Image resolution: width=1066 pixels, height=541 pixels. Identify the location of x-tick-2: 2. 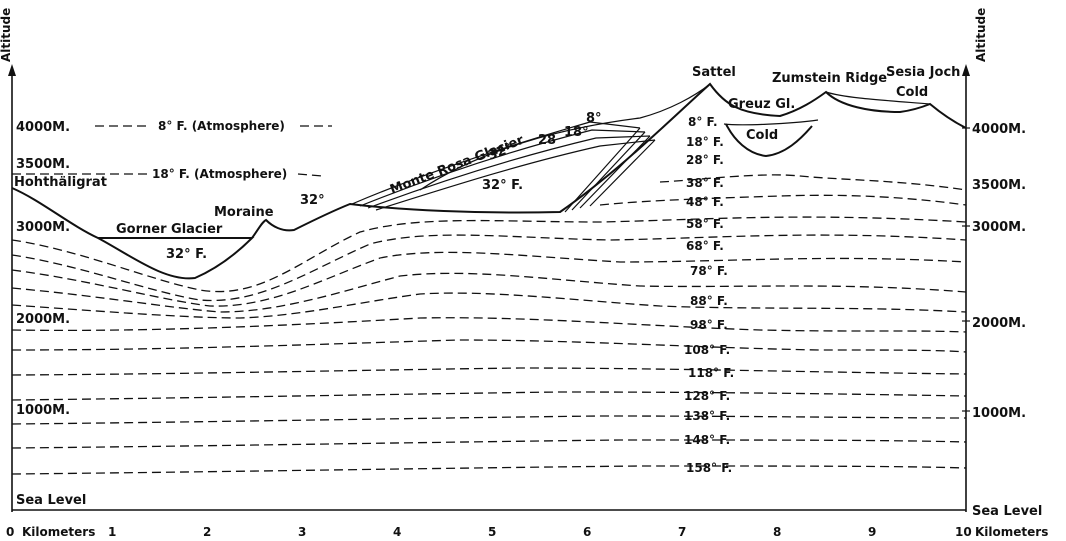
(207, 532).